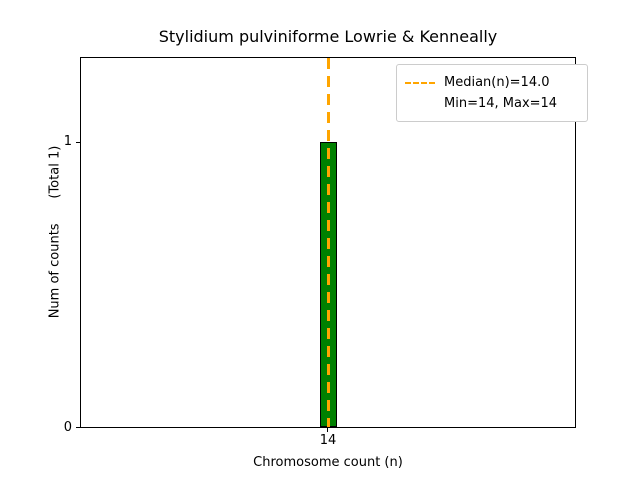 Image resolution: width=640 pixels, height=480 pixels. Describe the element at coordinates (328, 440) in the screenshot. I see `x-tick-label-14: 14` at that location.